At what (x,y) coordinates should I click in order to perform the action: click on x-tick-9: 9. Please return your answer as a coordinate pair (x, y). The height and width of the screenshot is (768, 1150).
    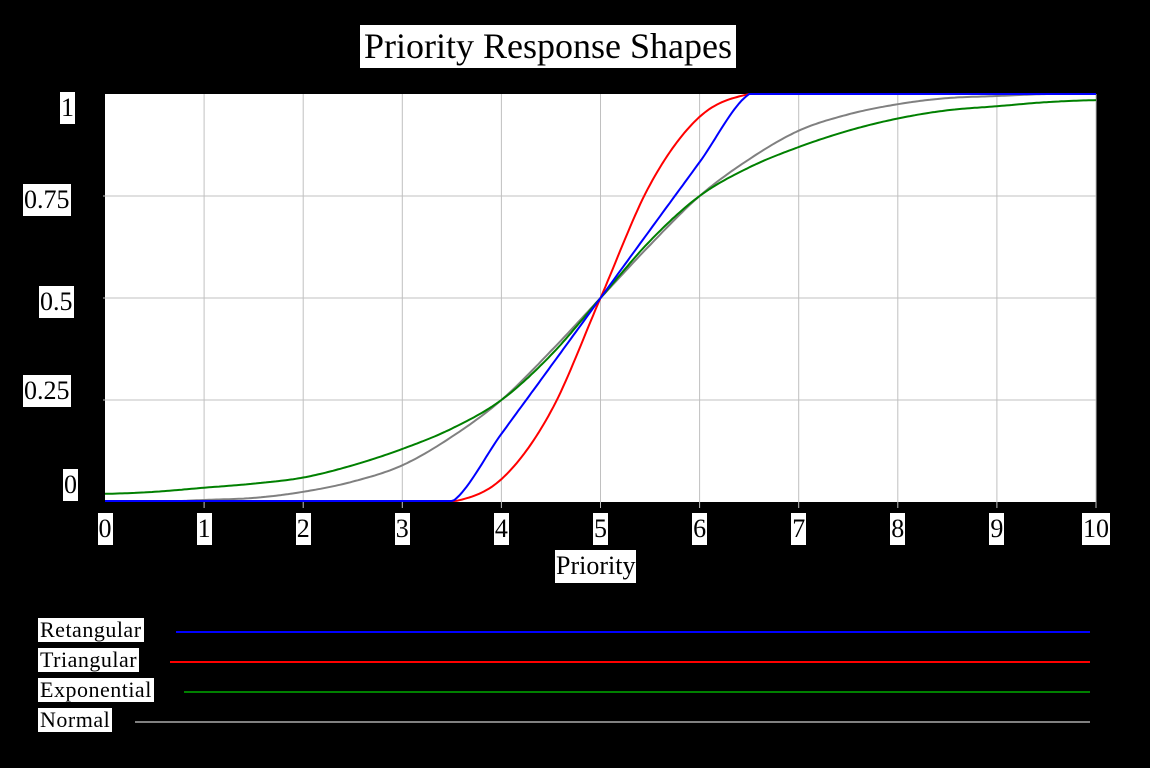
    Looking at the image, I should click on (997, 529).